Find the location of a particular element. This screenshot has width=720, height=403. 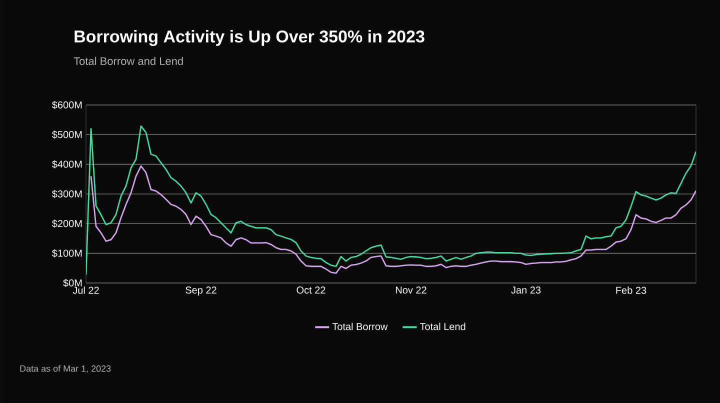

chart-subtitle: Total Borrow and Lend is located at coordinates (128, 61).